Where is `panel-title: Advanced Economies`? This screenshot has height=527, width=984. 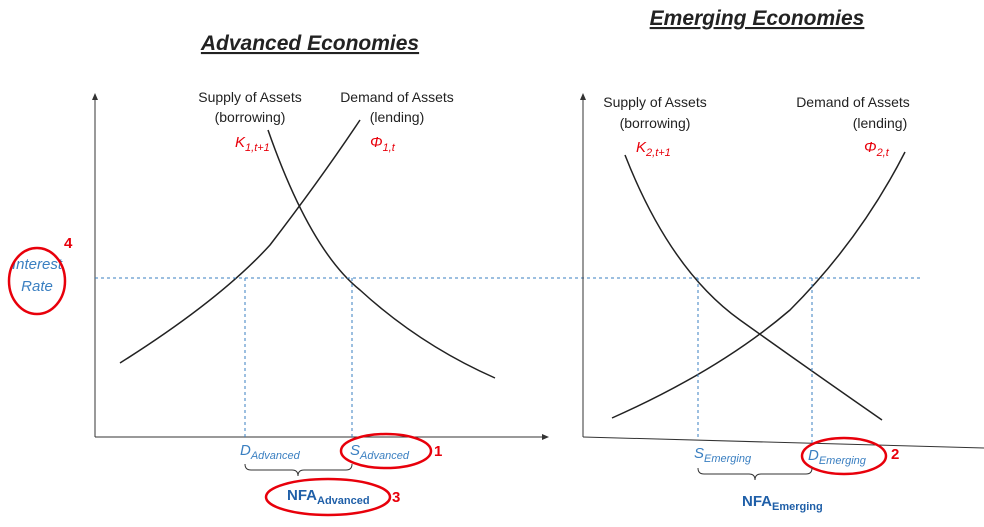 panel-title: Advanced Economies is located at coordinates (309, 43).